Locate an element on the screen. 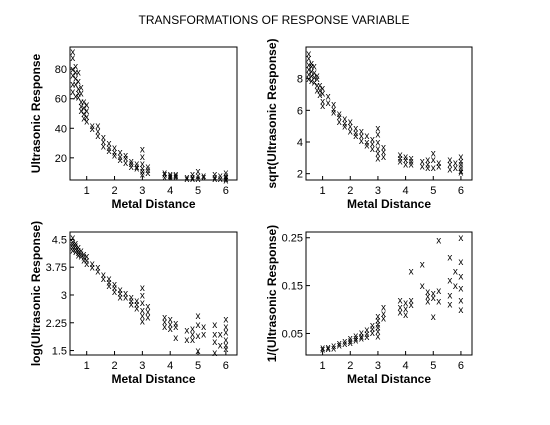 The height and width of the screenshot is (425, 550). x-tick-label: 1 is located at coordinates (323, 191).